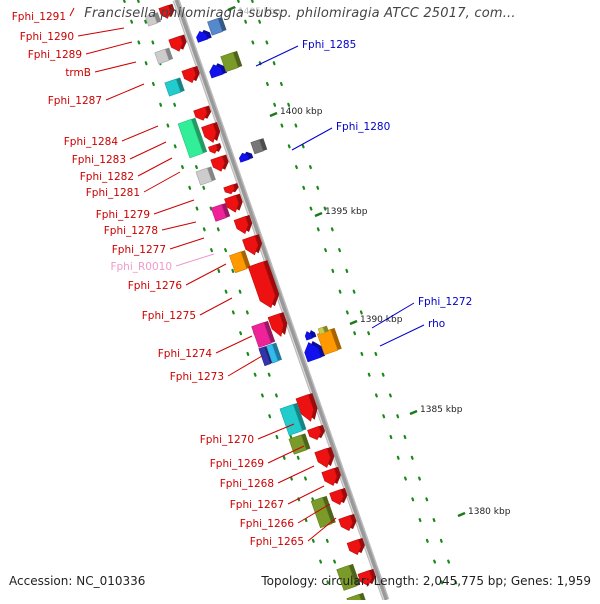 Image resolution: width=600 pixels, height=604 pixels. I want to click on gene-label-fphi-1280: Fphi_1280, so click(363, 127).